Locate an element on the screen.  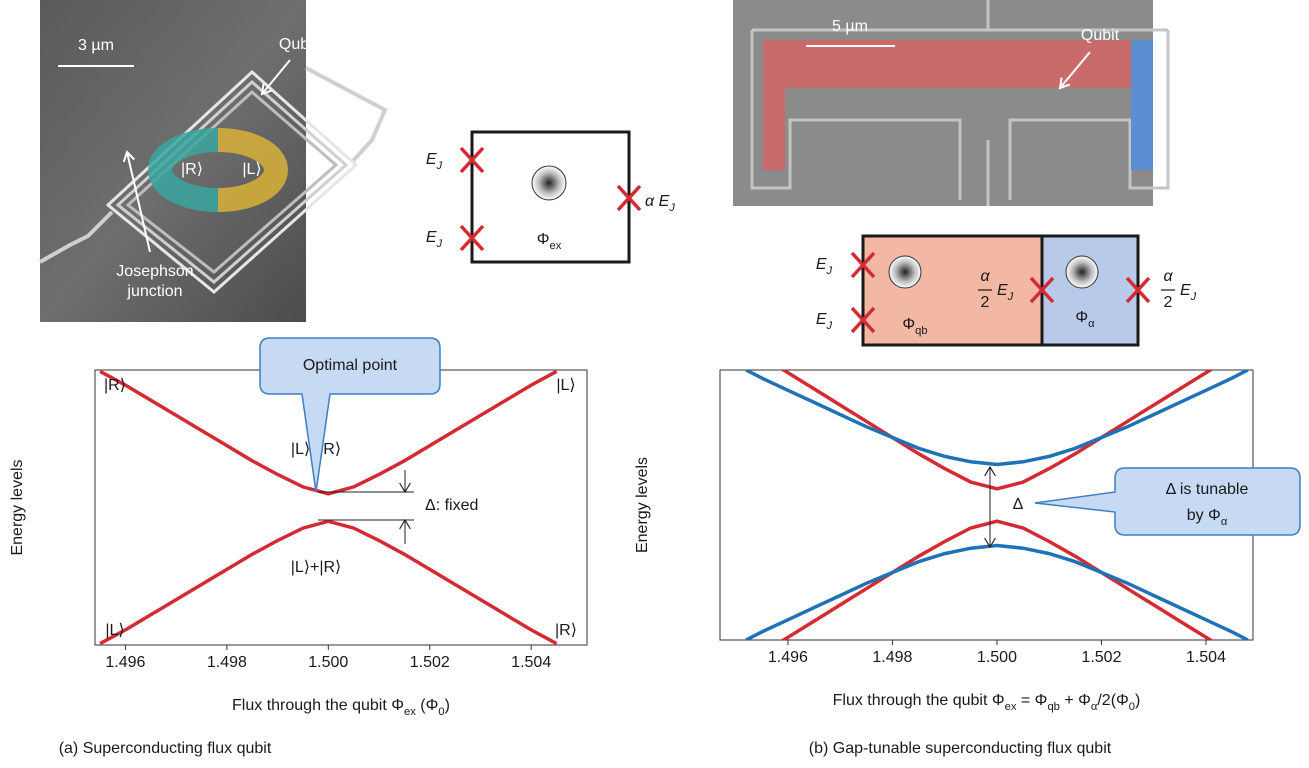
label-part: /2(Φ is located at coordinates (1112, 700).